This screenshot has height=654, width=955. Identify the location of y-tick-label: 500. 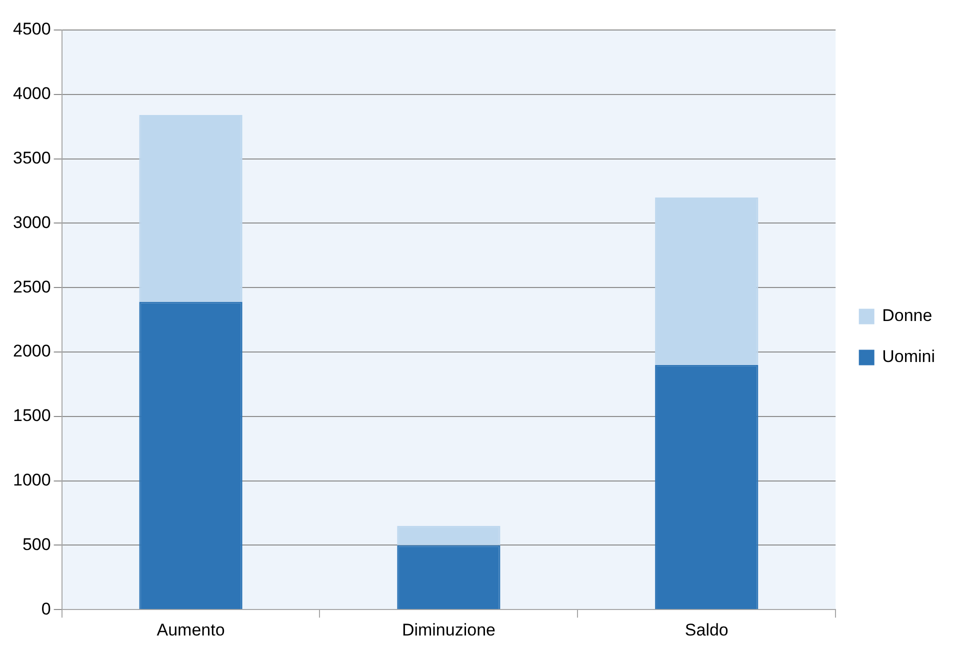
(36, 544).